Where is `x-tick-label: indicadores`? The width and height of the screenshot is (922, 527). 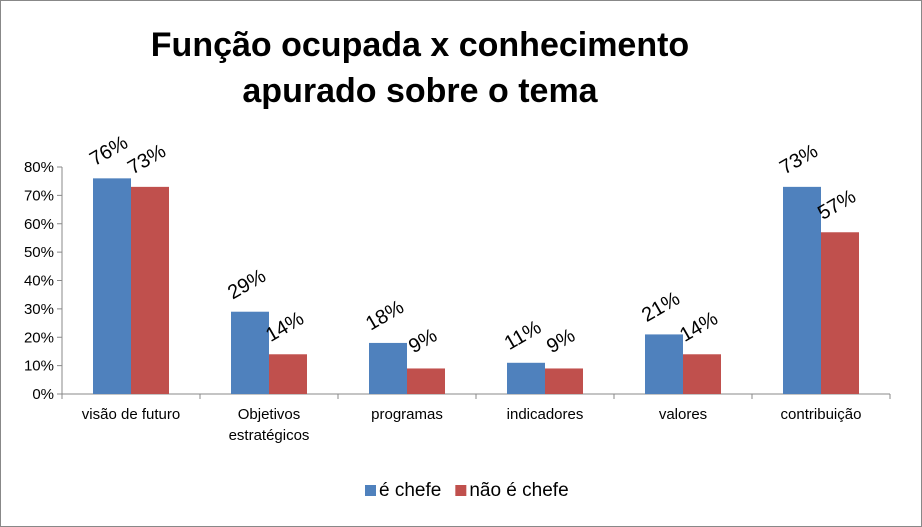 x-tick-label: indicadores is located at coordinates (545, 414).